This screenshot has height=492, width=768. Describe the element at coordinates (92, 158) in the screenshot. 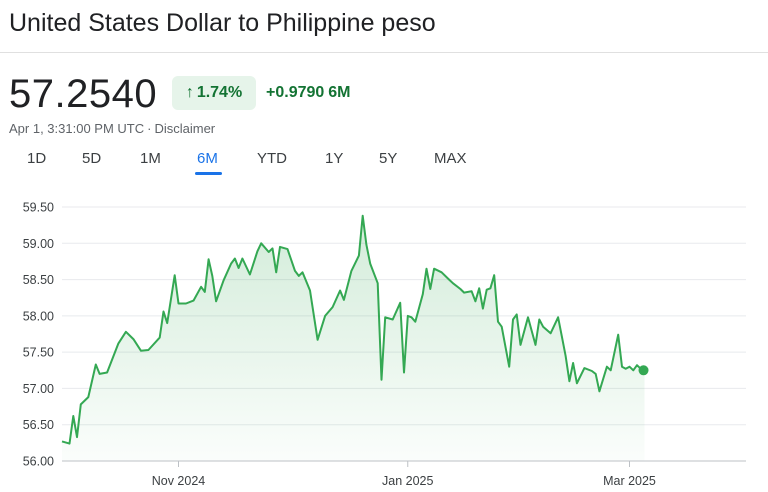

I see `tab-5d: 5D` at that location.